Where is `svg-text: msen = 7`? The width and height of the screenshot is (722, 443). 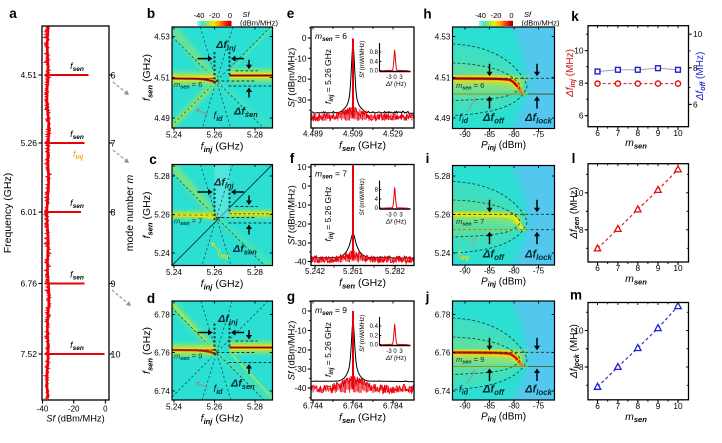 svg-text: msen = 7 is located at coordinates (188, 222).